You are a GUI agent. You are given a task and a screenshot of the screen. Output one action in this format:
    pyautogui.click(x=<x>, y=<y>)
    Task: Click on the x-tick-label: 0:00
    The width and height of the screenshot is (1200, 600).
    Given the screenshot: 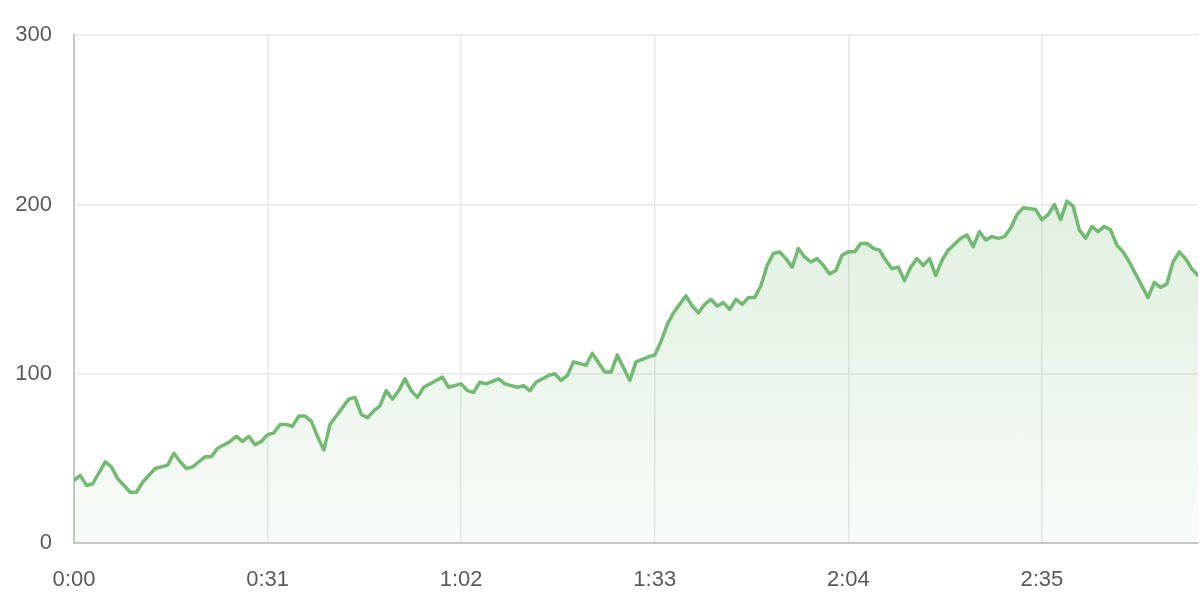 What is the action you would take?
    pyautogui.click(x=74, y=579)
    